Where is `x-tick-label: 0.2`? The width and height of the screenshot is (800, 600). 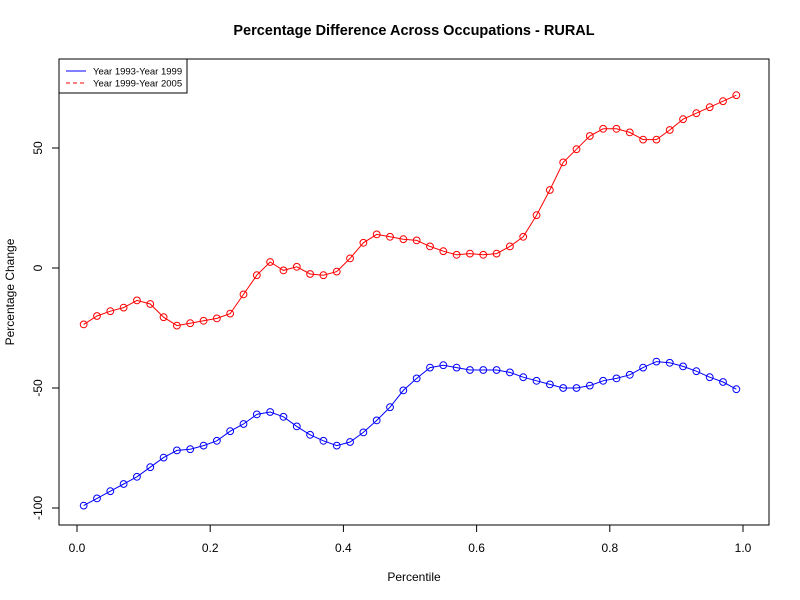 x-tick-label: 0.2 is located at coordinates (210, 548).